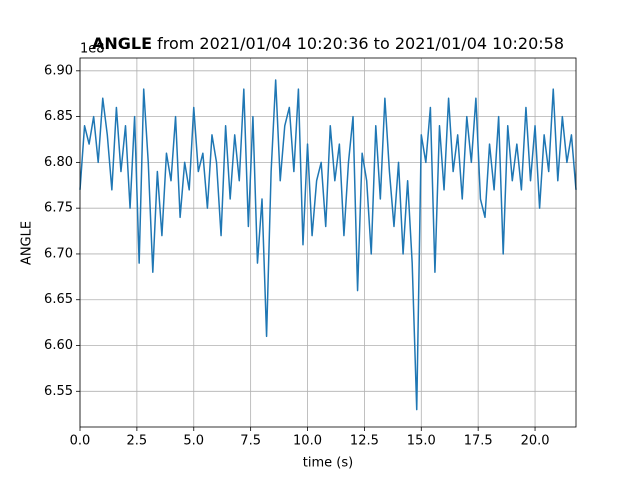 This screenshot has width=640, height=480. Describe the element at coordinates (58, 253) in the screenshot. I see `y-tick-label: 6.70` at that location.